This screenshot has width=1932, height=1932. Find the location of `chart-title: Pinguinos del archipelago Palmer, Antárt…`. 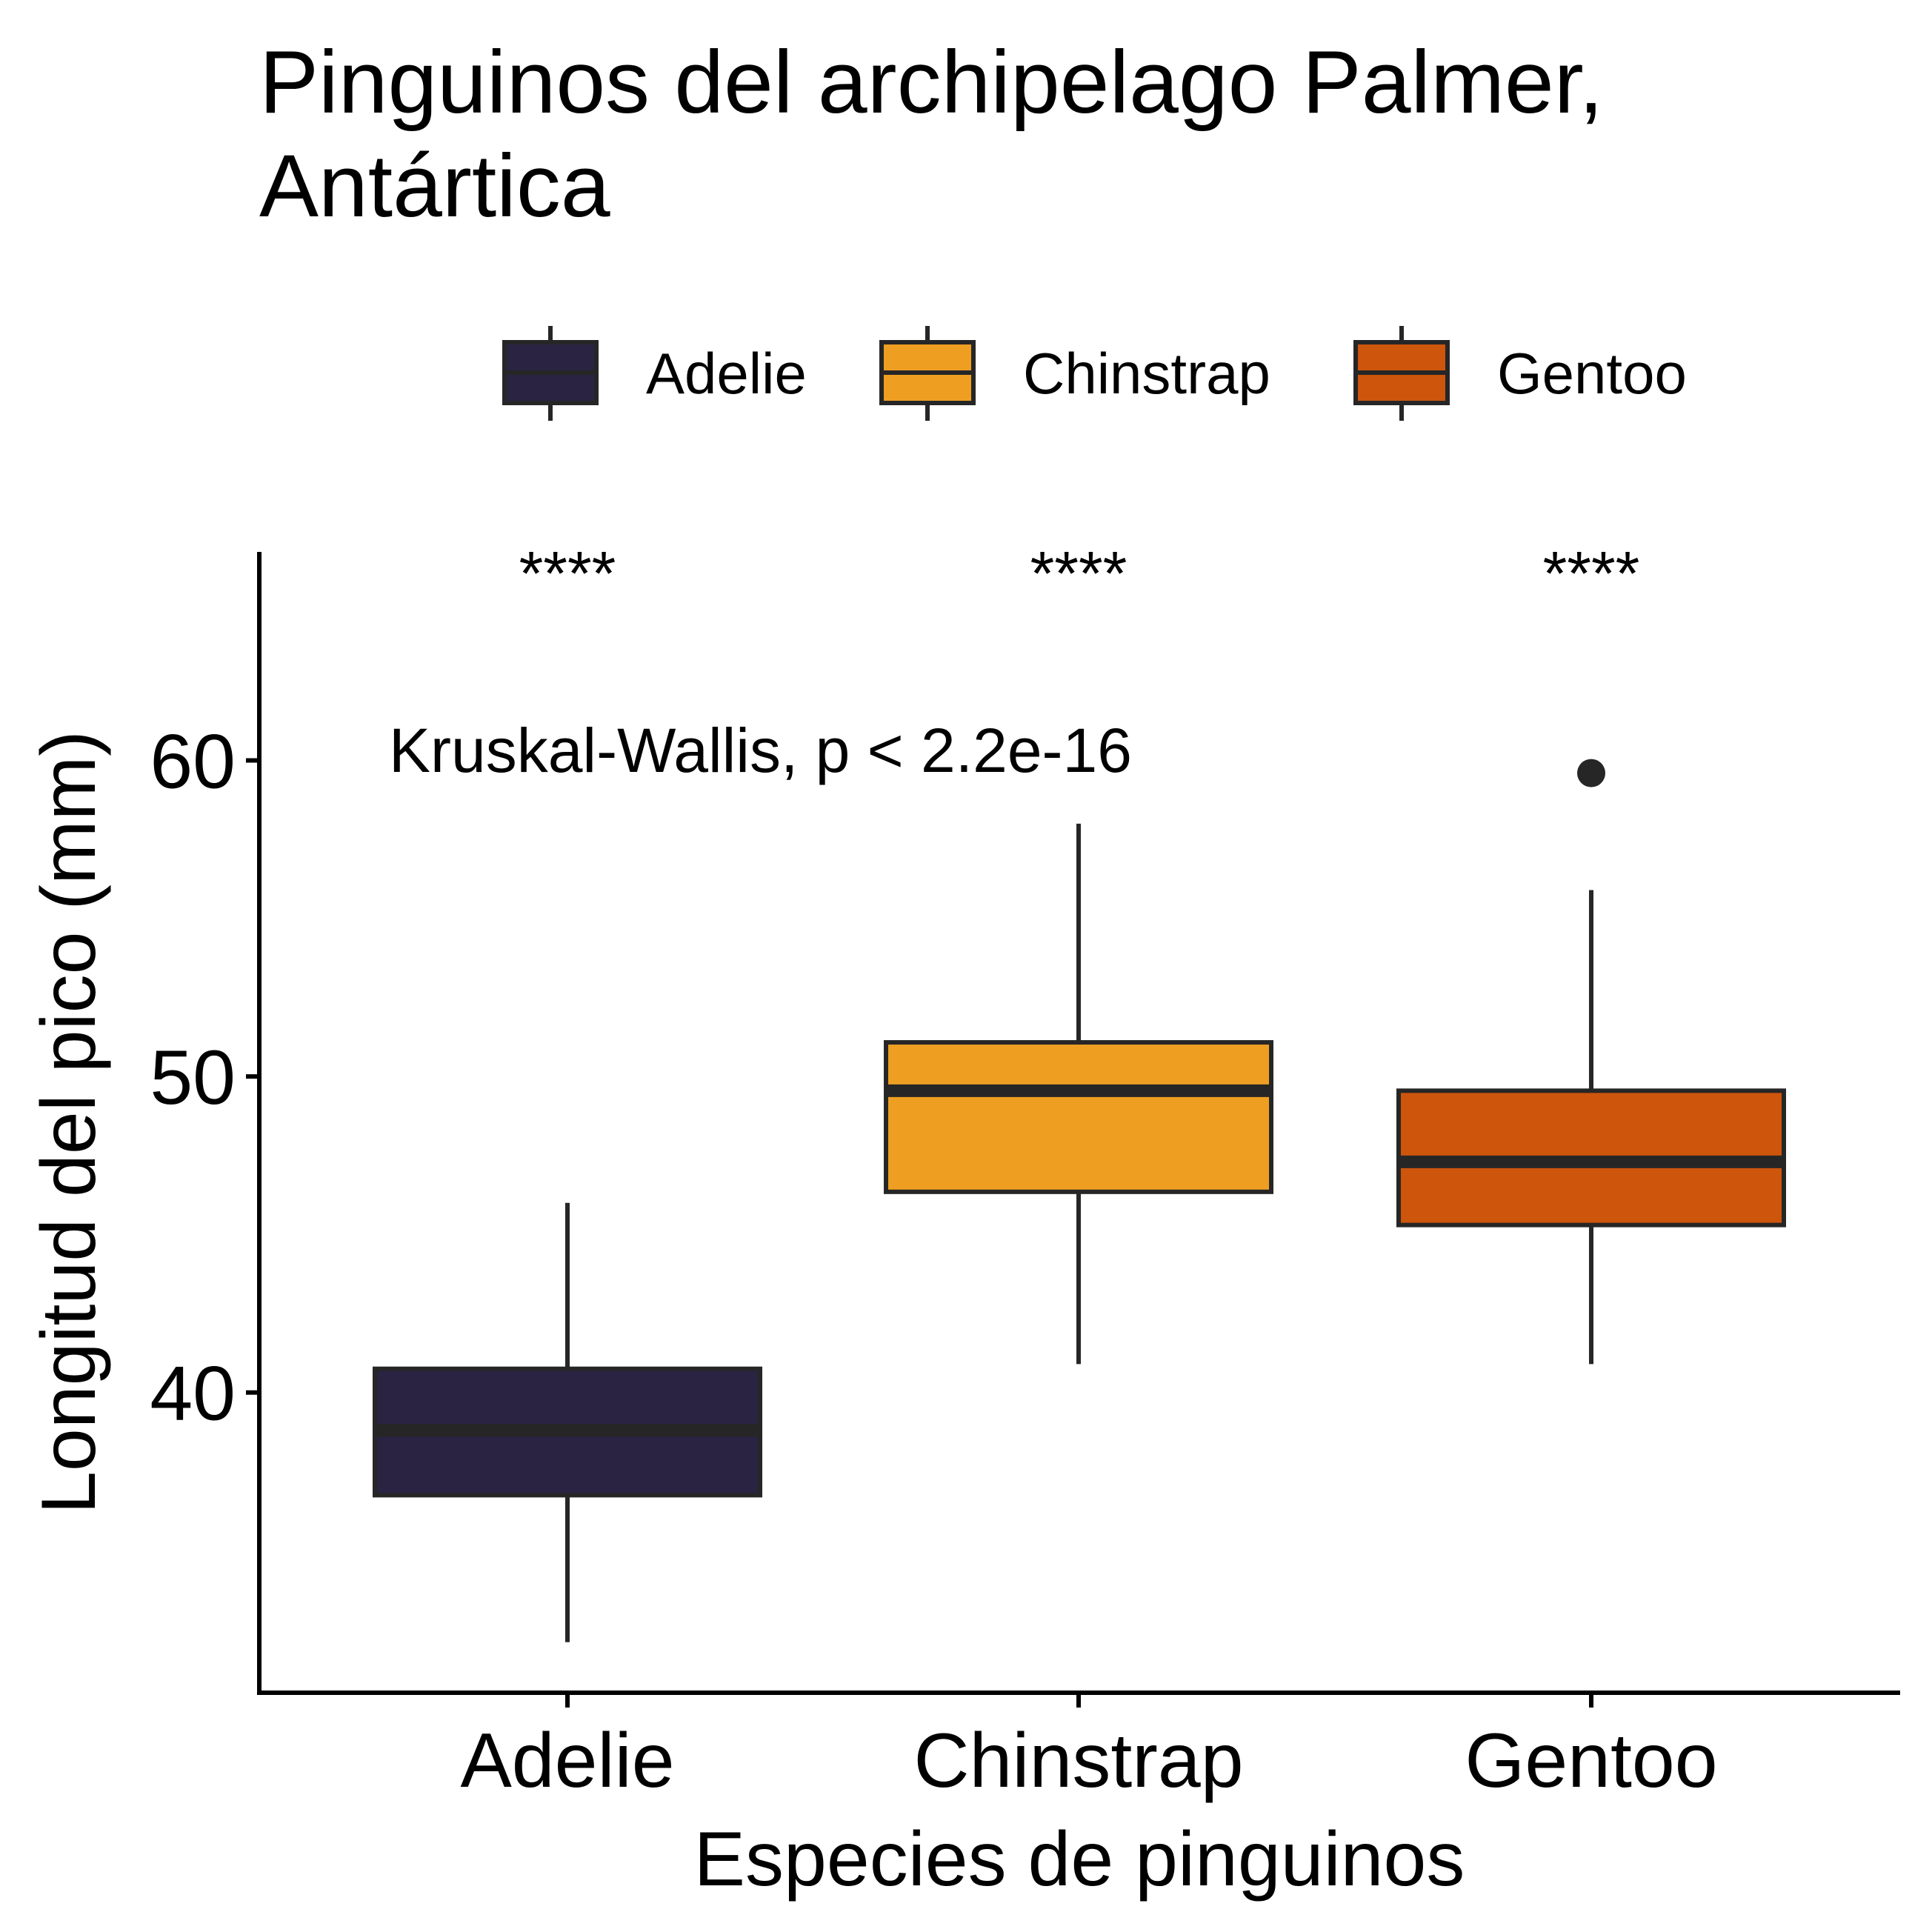

chart-title: Pinguinos del archipelago Palmer, Antárt… is located at coordinates (931, 134).